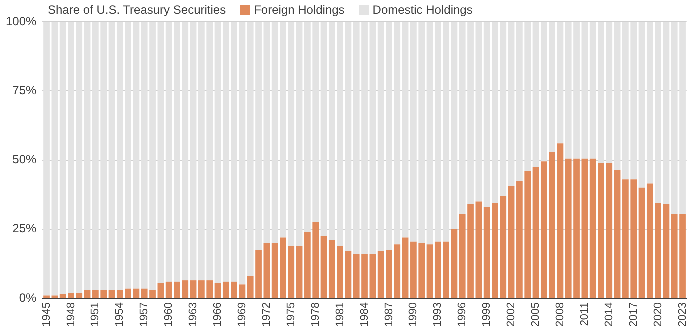 The height and width of the screenshot is (331, 700). What do you see at coordinates (316, 315) in the screenshot?
I see `x-tick-label: 1978` at bounding box center [316, 315].